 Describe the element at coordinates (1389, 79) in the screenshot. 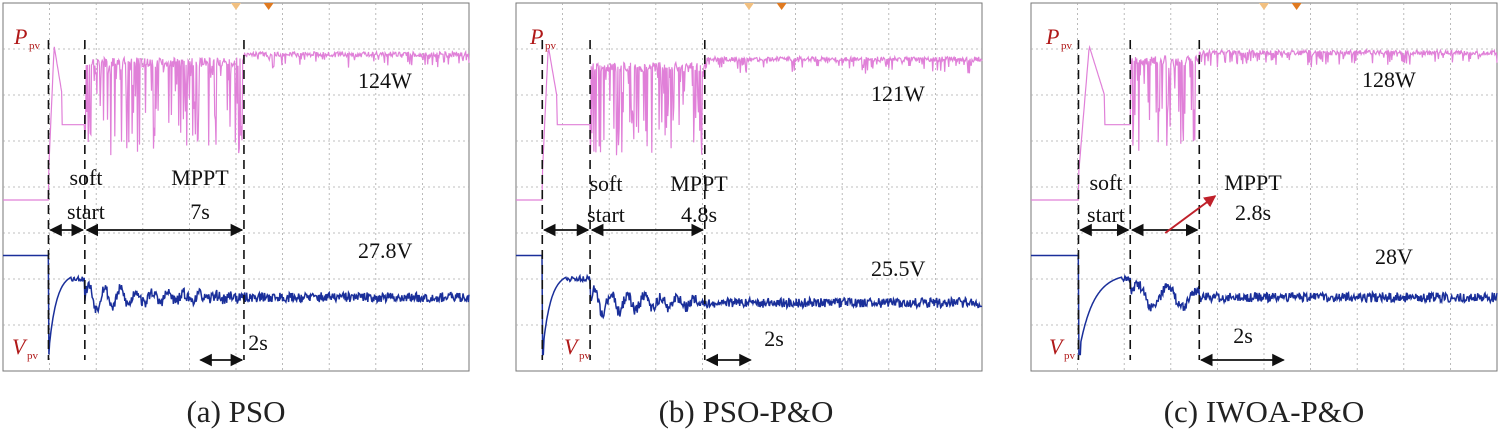

I see `power-value-label: 128W` at that location.